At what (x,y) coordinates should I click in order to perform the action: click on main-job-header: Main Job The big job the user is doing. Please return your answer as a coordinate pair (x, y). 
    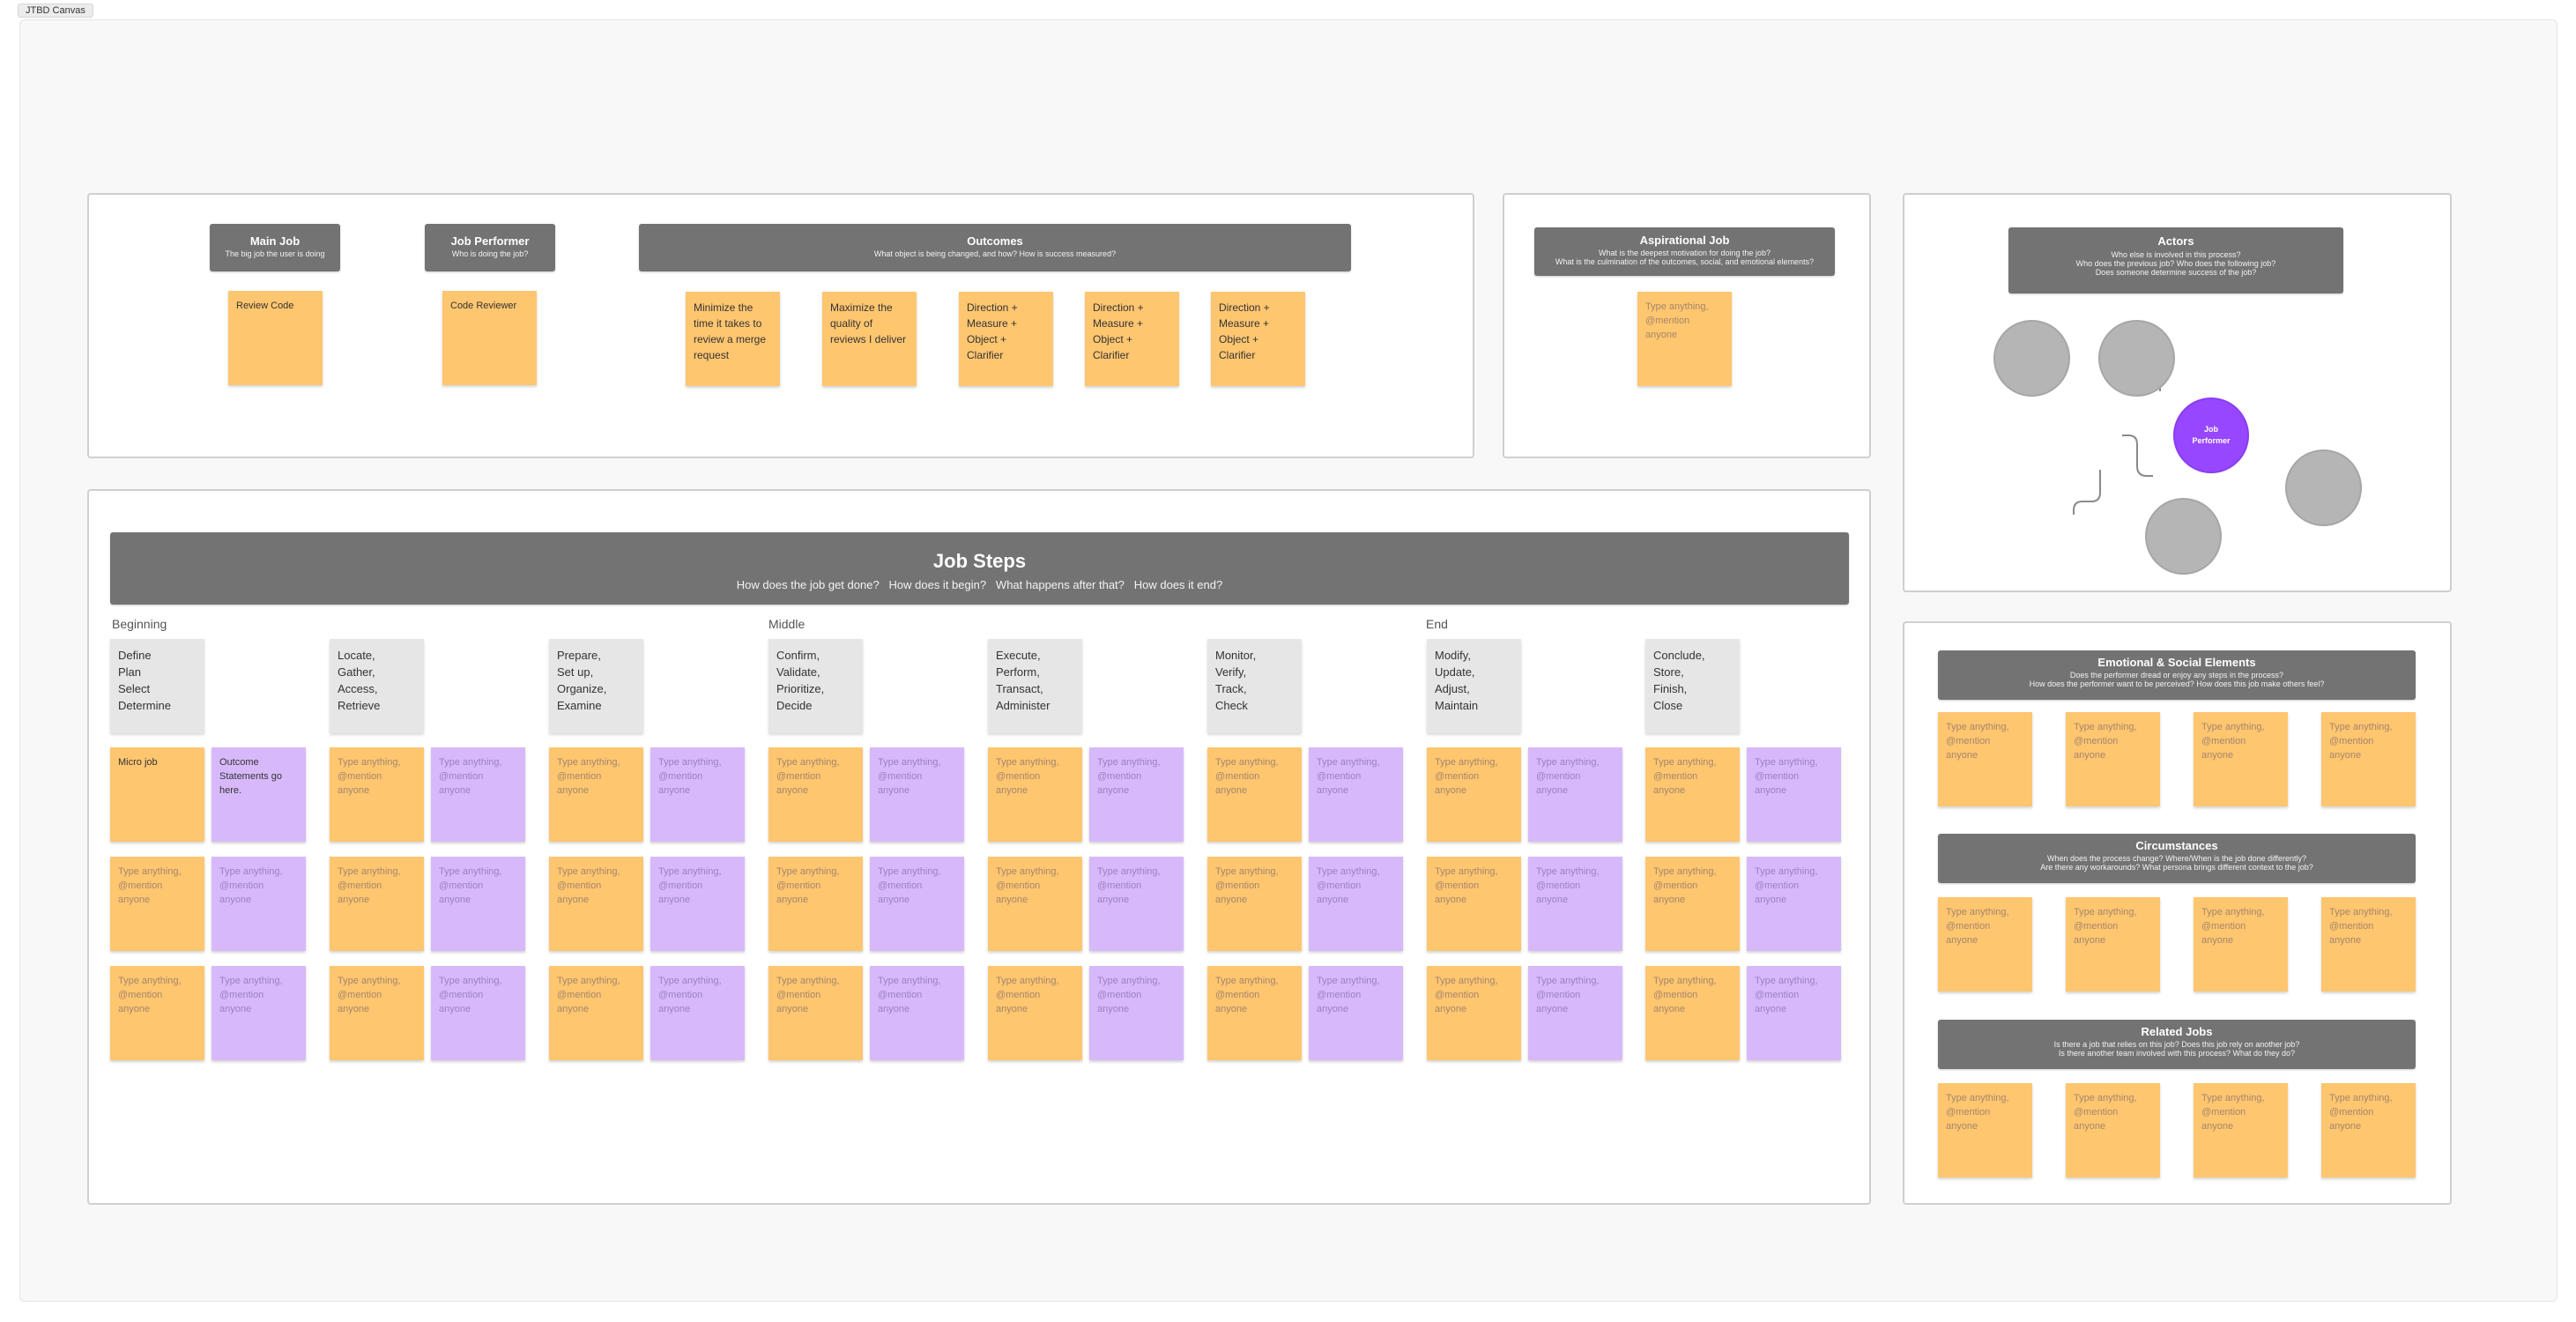
    Looking at the image, I should click on (275, 247).